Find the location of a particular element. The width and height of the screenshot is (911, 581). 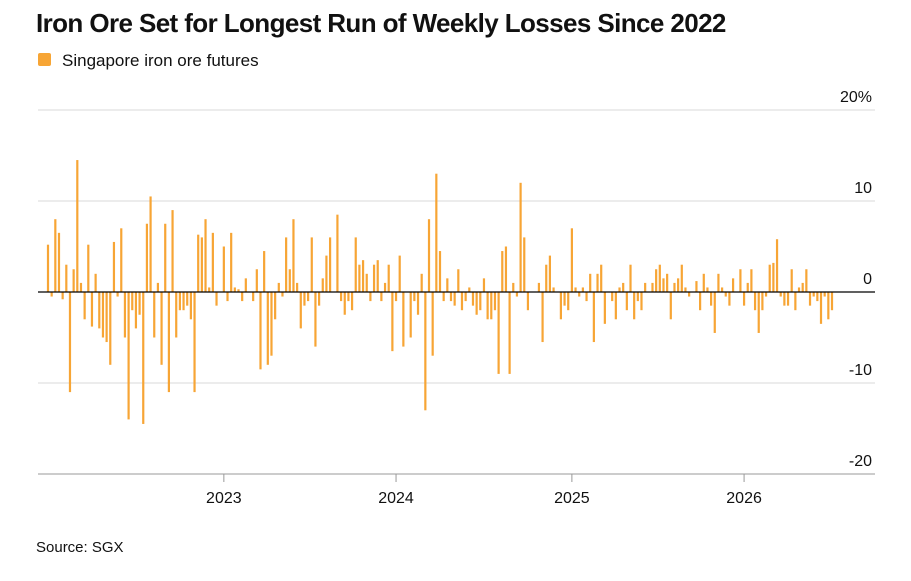

legend-swatch is located at coordinates (44, 59).